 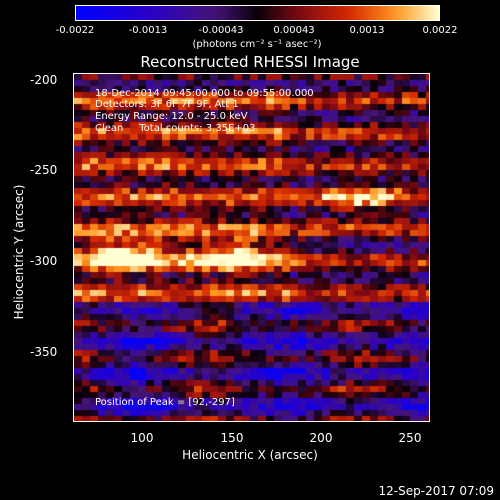 I want to click on y-axis-label: Heliocentric Y (arcsec), so click(x=19, y=252).